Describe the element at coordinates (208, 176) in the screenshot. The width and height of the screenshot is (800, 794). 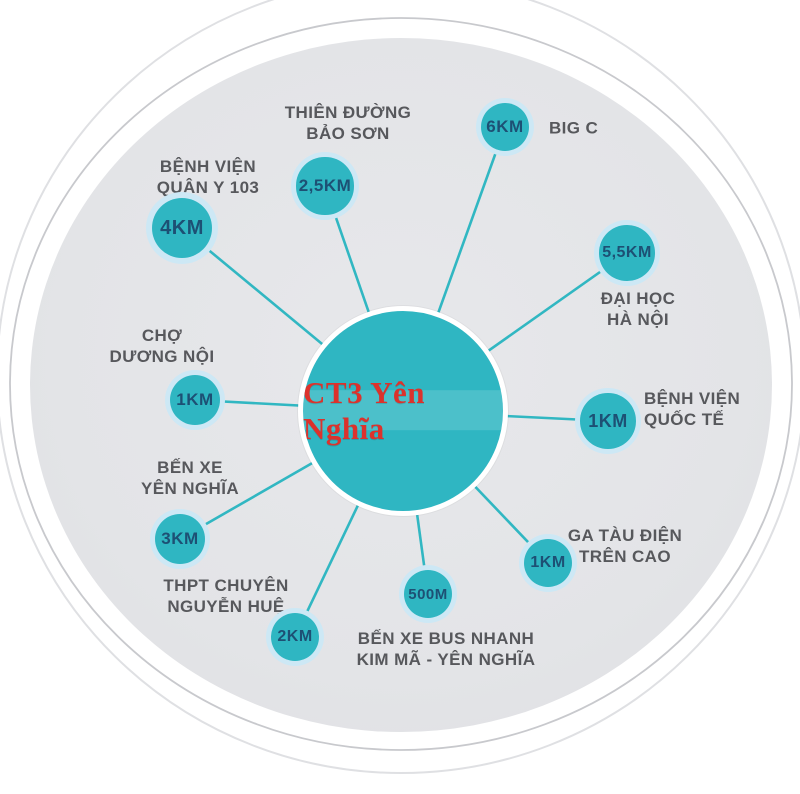
I see `label-benh-vien-quan-y-103: BỆNH VIỆN QUÂN Y 103` at that location.